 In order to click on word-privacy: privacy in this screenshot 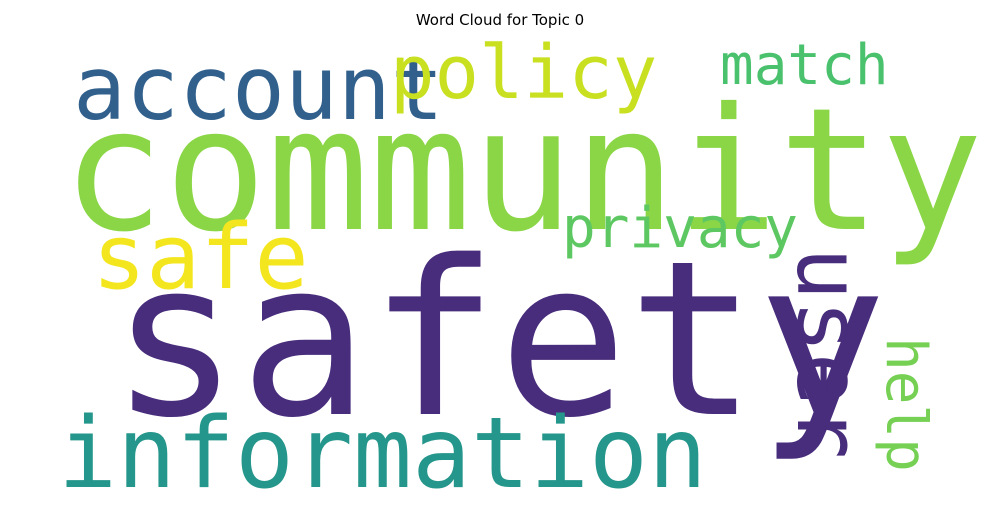, I will do `click(680, 228)`.